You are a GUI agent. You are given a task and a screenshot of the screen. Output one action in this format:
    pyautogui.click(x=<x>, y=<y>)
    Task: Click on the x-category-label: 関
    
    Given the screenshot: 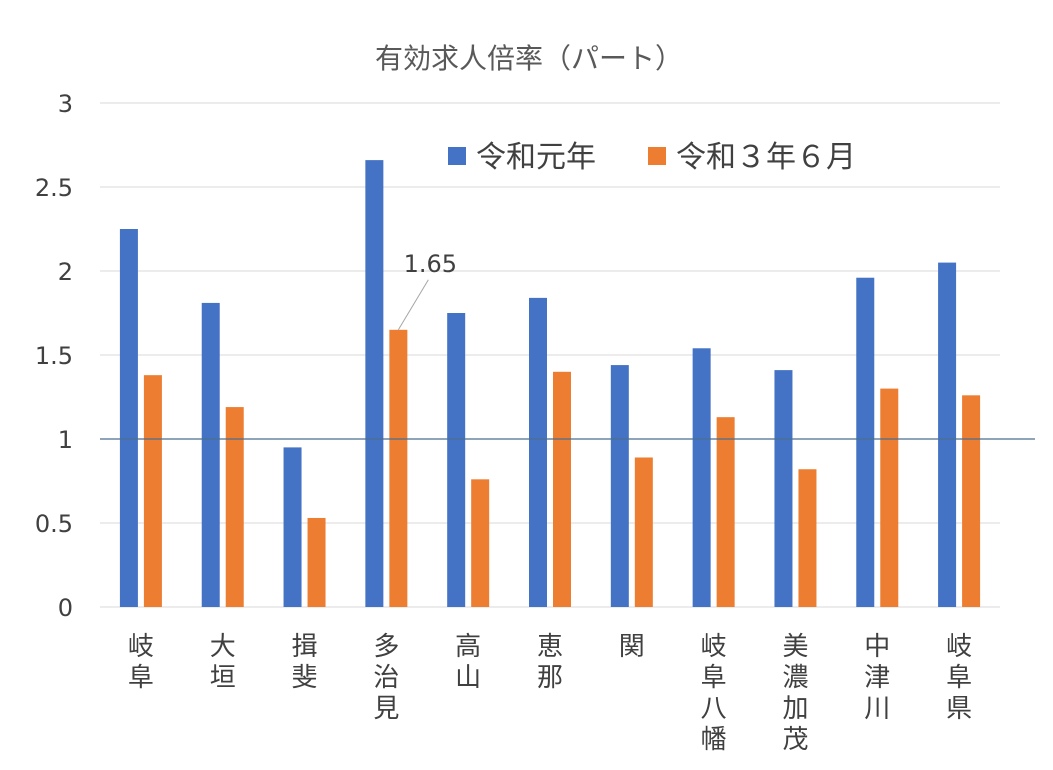 What is the action you would take?
    pyautogui.click(x=632, y=647)
    